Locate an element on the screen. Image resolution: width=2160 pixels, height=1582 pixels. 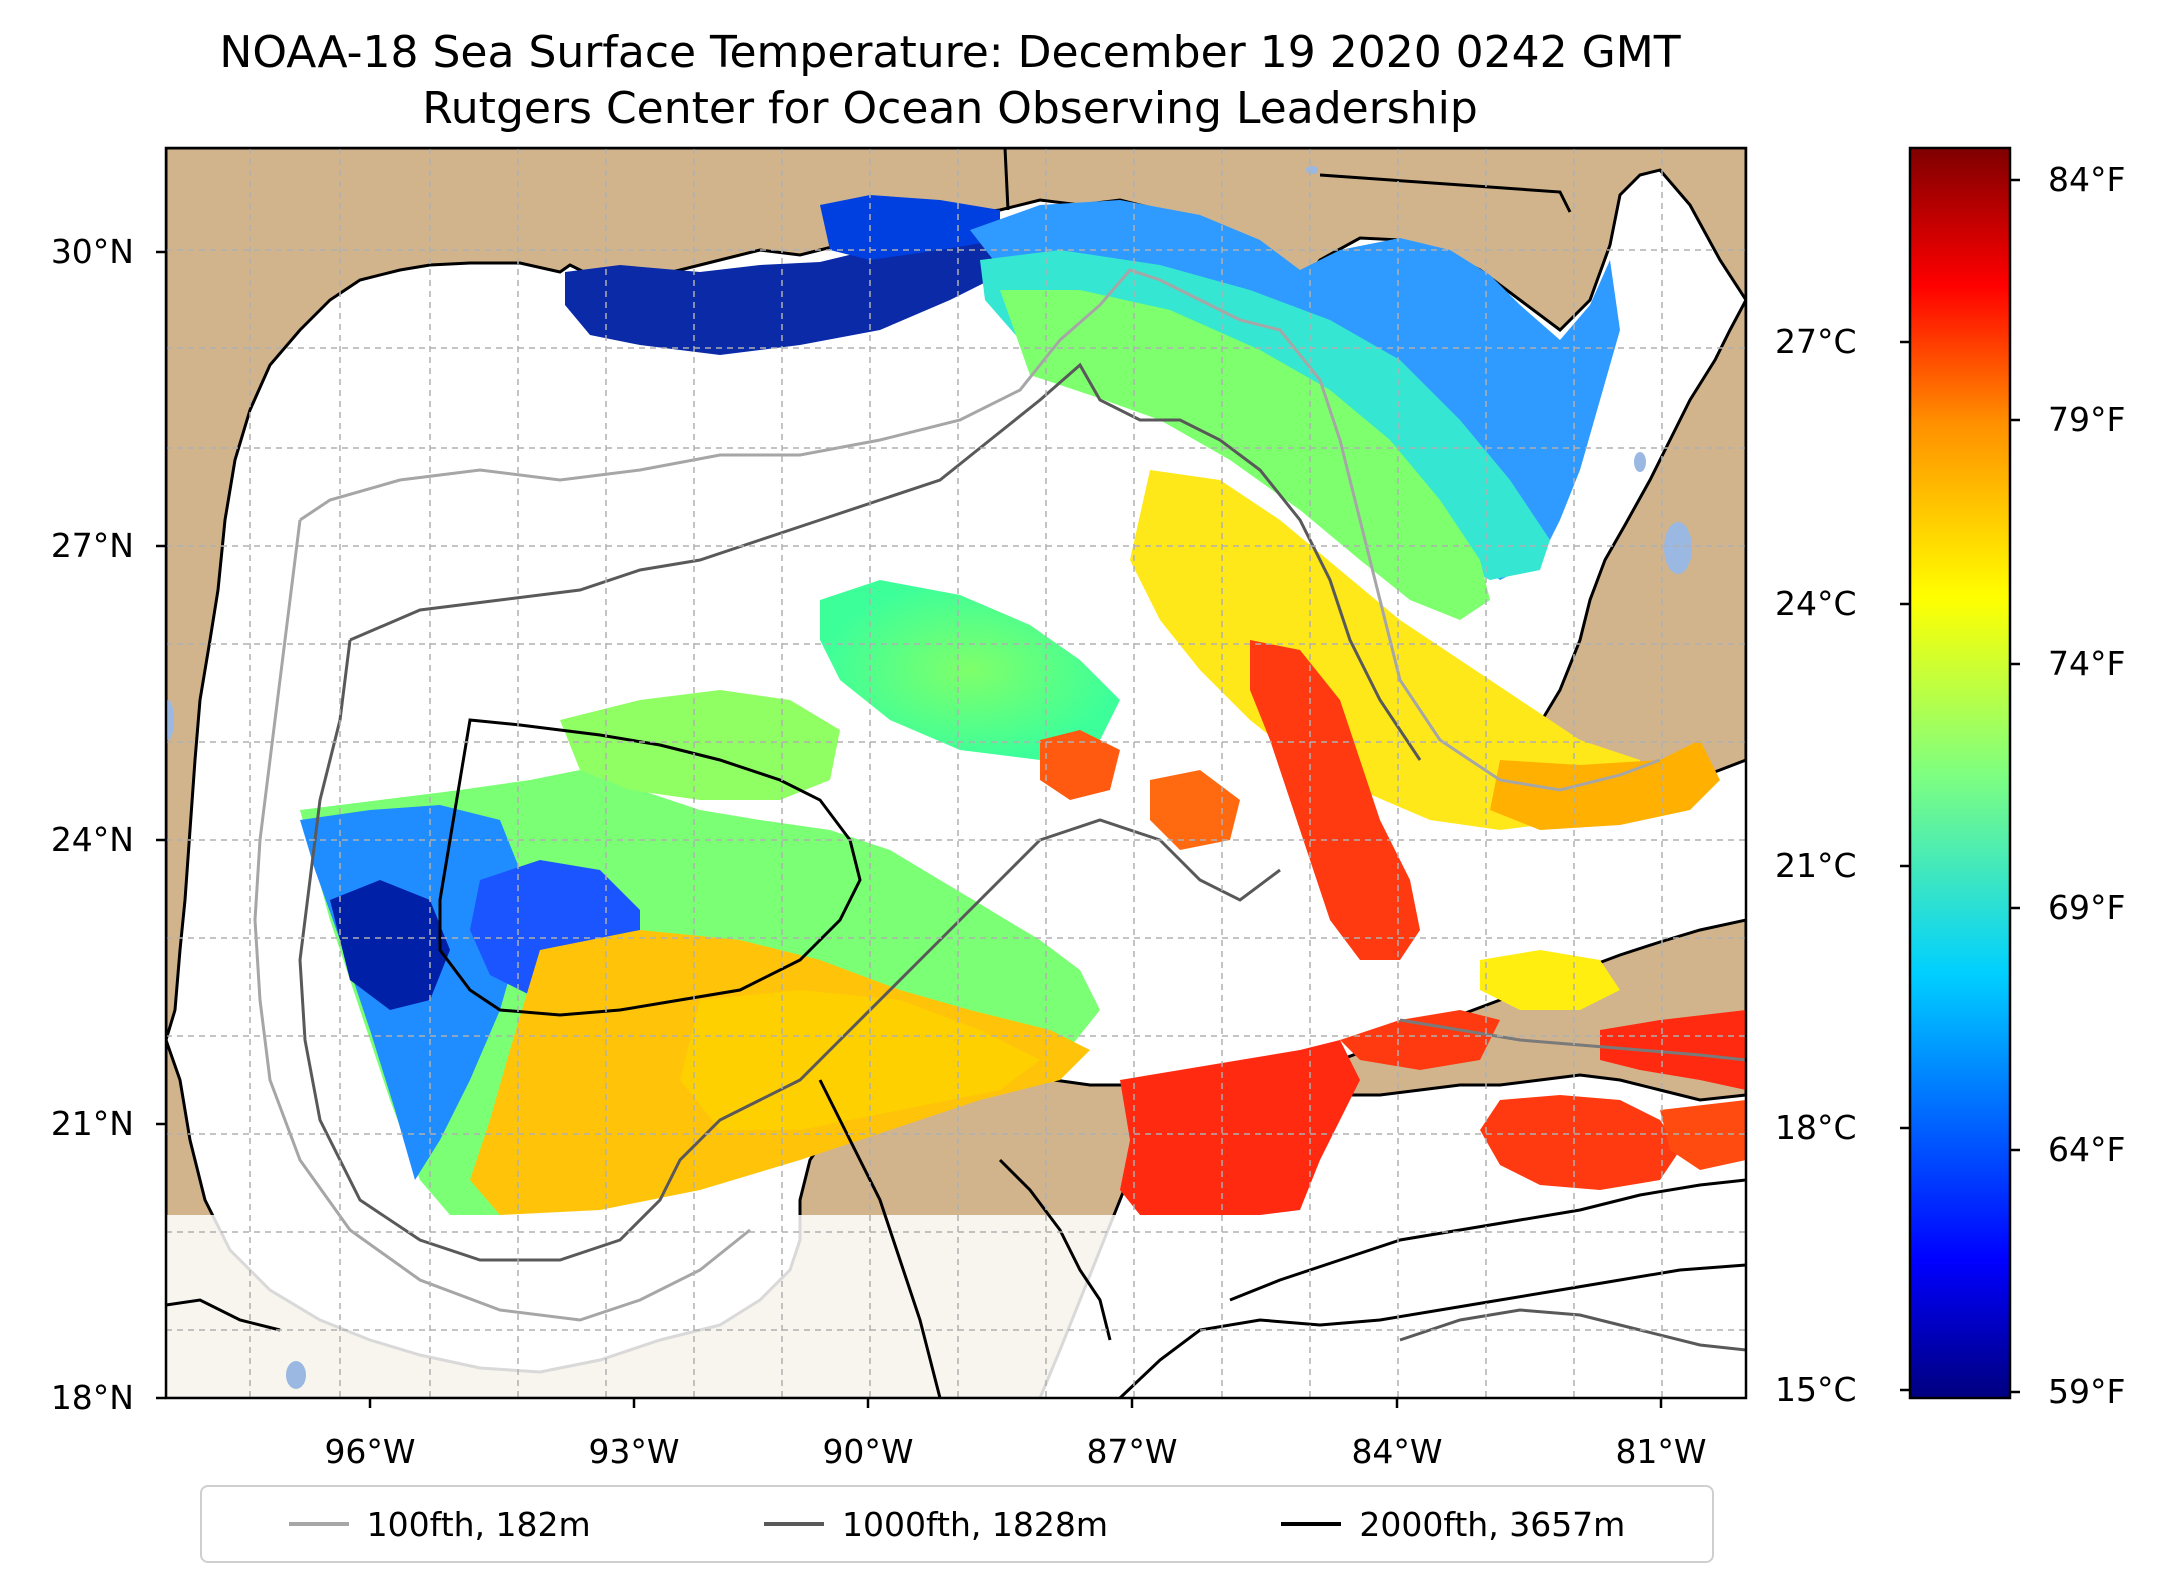
lon-label-81w: 81°W is located at coordinates (1661, 1451).